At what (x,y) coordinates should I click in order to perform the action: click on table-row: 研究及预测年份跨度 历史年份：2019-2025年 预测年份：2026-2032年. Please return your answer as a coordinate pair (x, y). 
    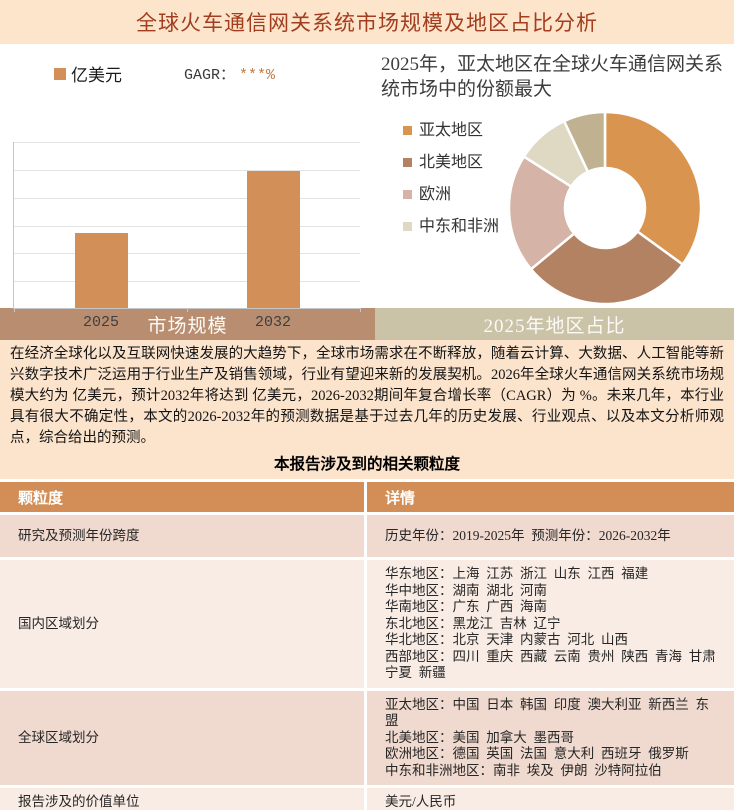
    Looking at the image, I should click on (367, 536).